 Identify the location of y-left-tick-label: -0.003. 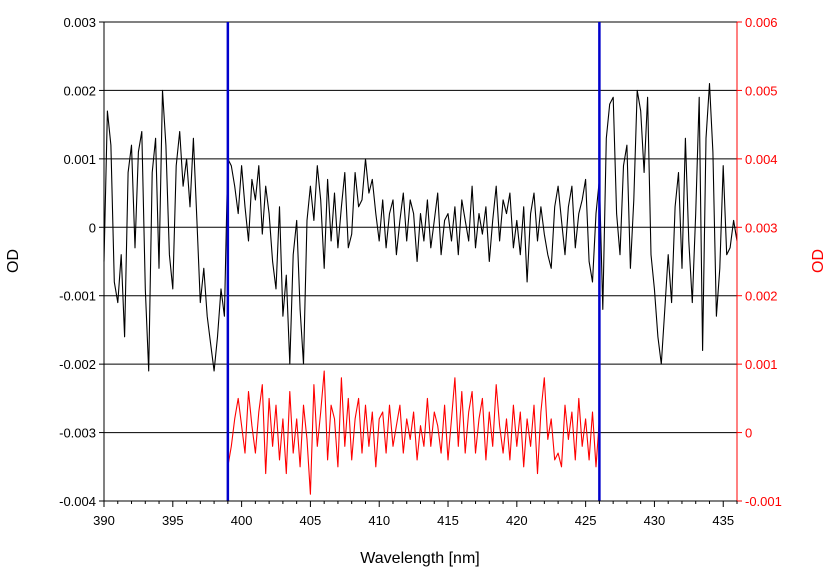
(77, 433).